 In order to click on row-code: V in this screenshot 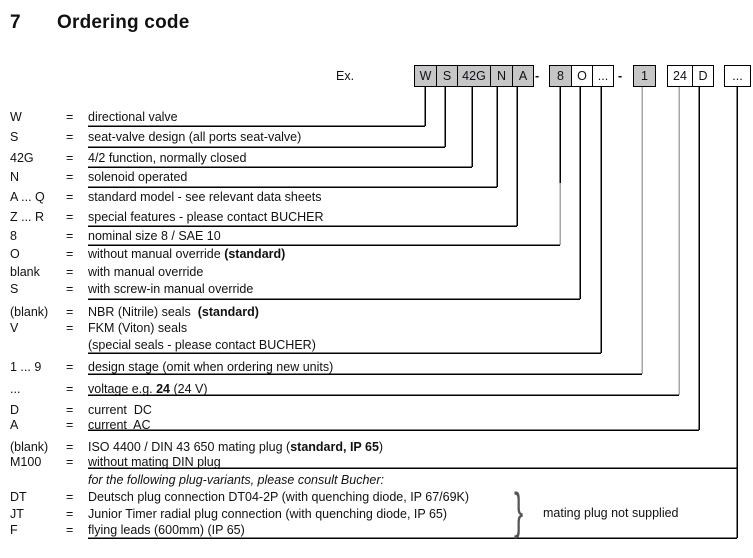, I will do `click(14, 328)`.